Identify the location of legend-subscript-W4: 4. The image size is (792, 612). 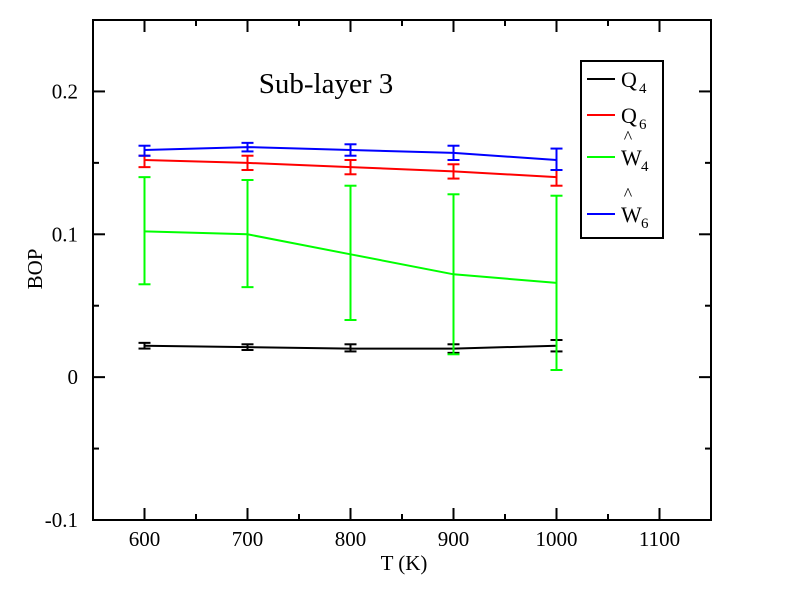
(645, 167).